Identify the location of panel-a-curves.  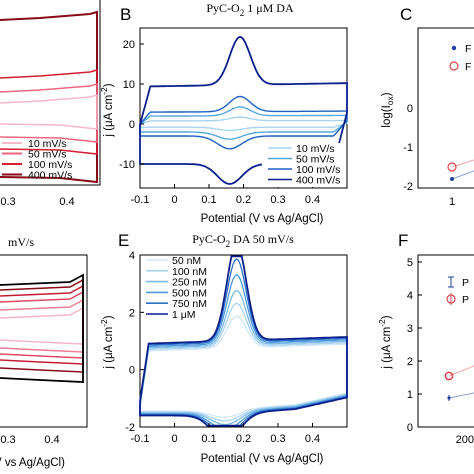
(49, 97).